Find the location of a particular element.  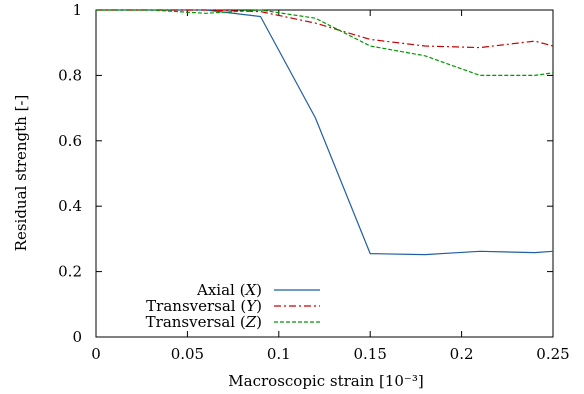

legend-label-3: Transversal (Z) is located at coordinates (204, 322).